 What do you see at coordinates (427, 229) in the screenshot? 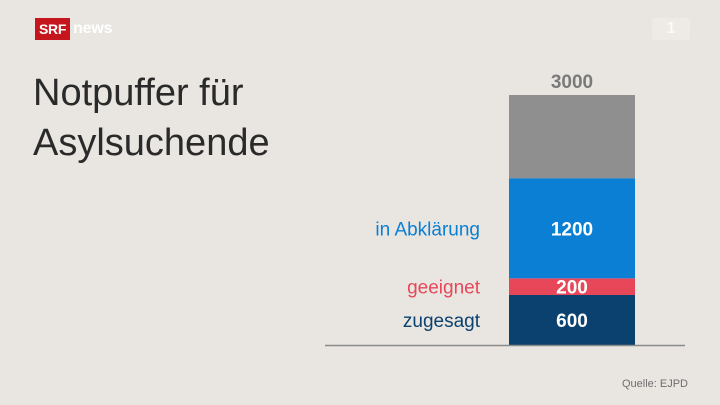
I see `category-label-in-abkl-rung: in Abklärung` at bounding box center [427, 229].